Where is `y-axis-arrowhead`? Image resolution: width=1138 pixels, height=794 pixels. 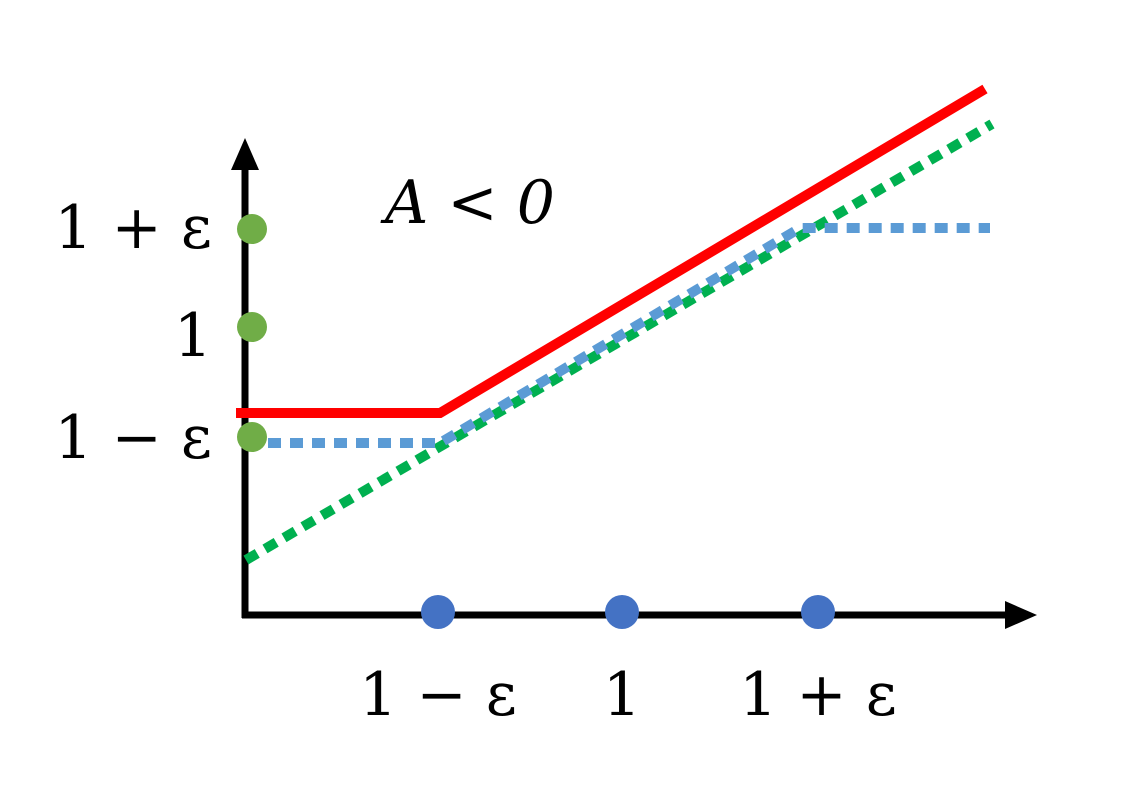
y-axis-arrowhead is located at coordinates (245, 154).